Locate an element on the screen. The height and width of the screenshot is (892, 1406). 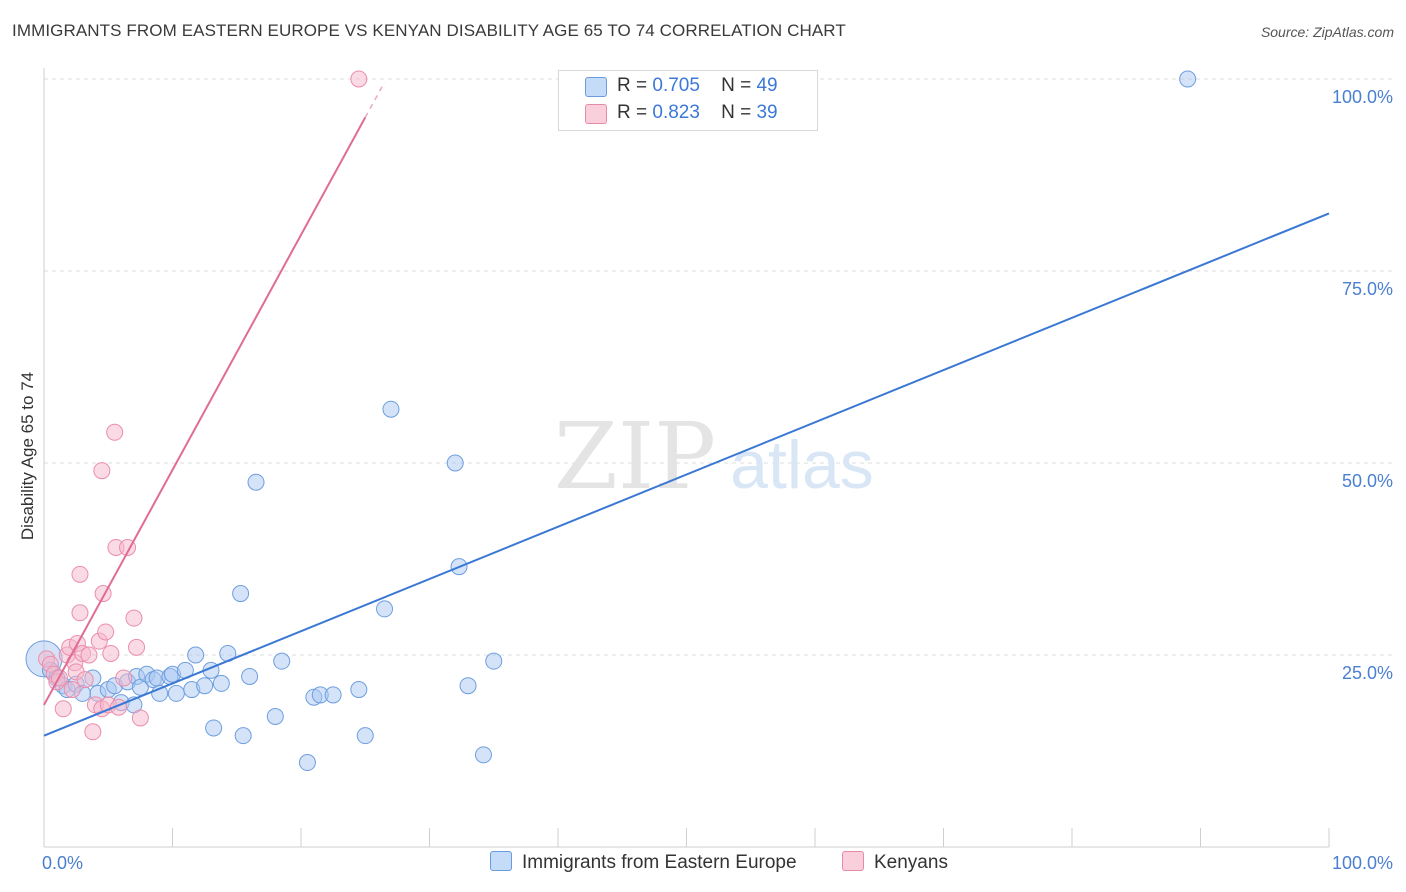
bottom-legend-swatch-pink is located at coordinates (853, 861).